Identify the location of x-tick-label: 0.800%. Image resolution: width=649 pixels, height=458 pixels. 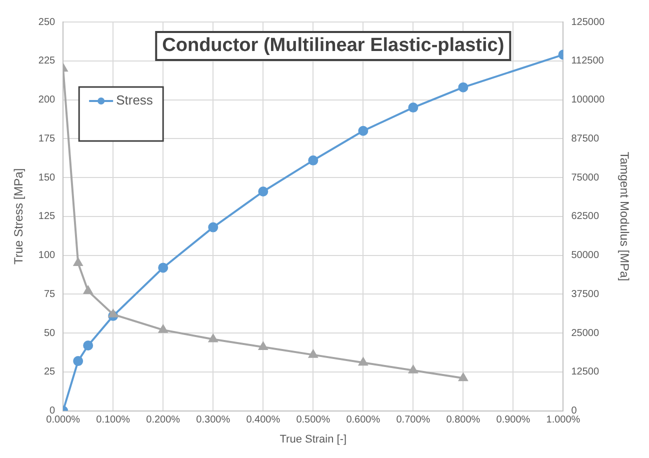
(463, 420).